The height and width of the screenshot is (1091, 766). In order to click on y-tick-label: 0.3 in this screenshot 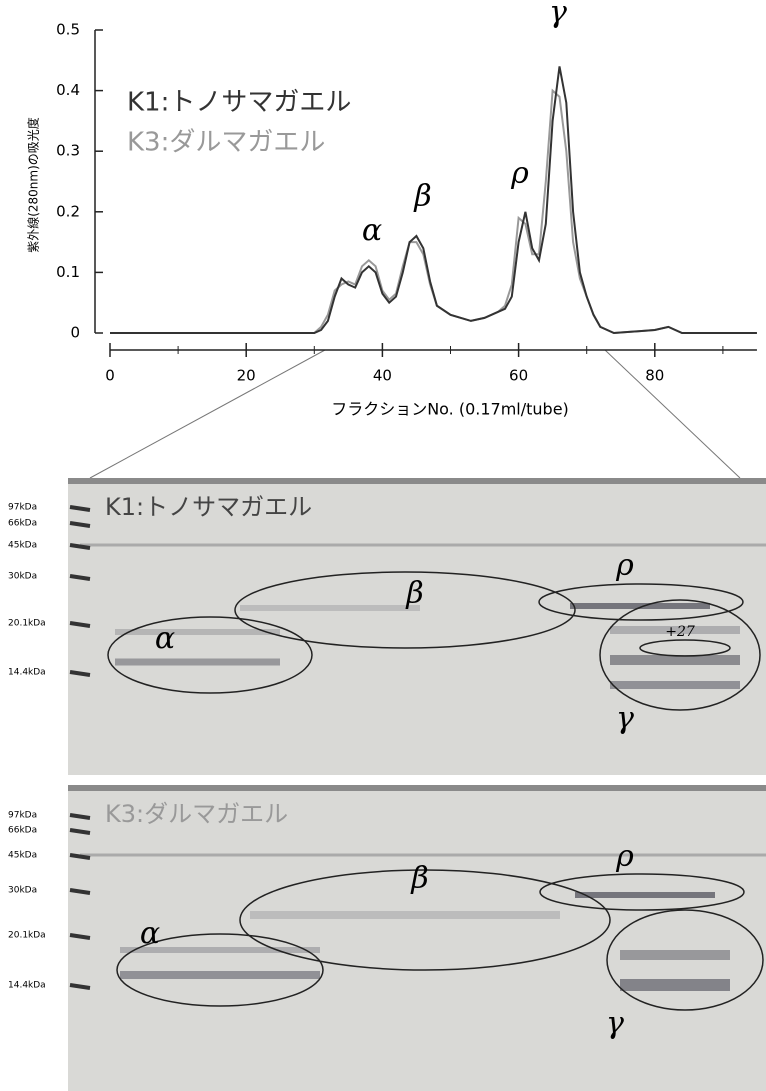, I will do `click(68, 151)`.